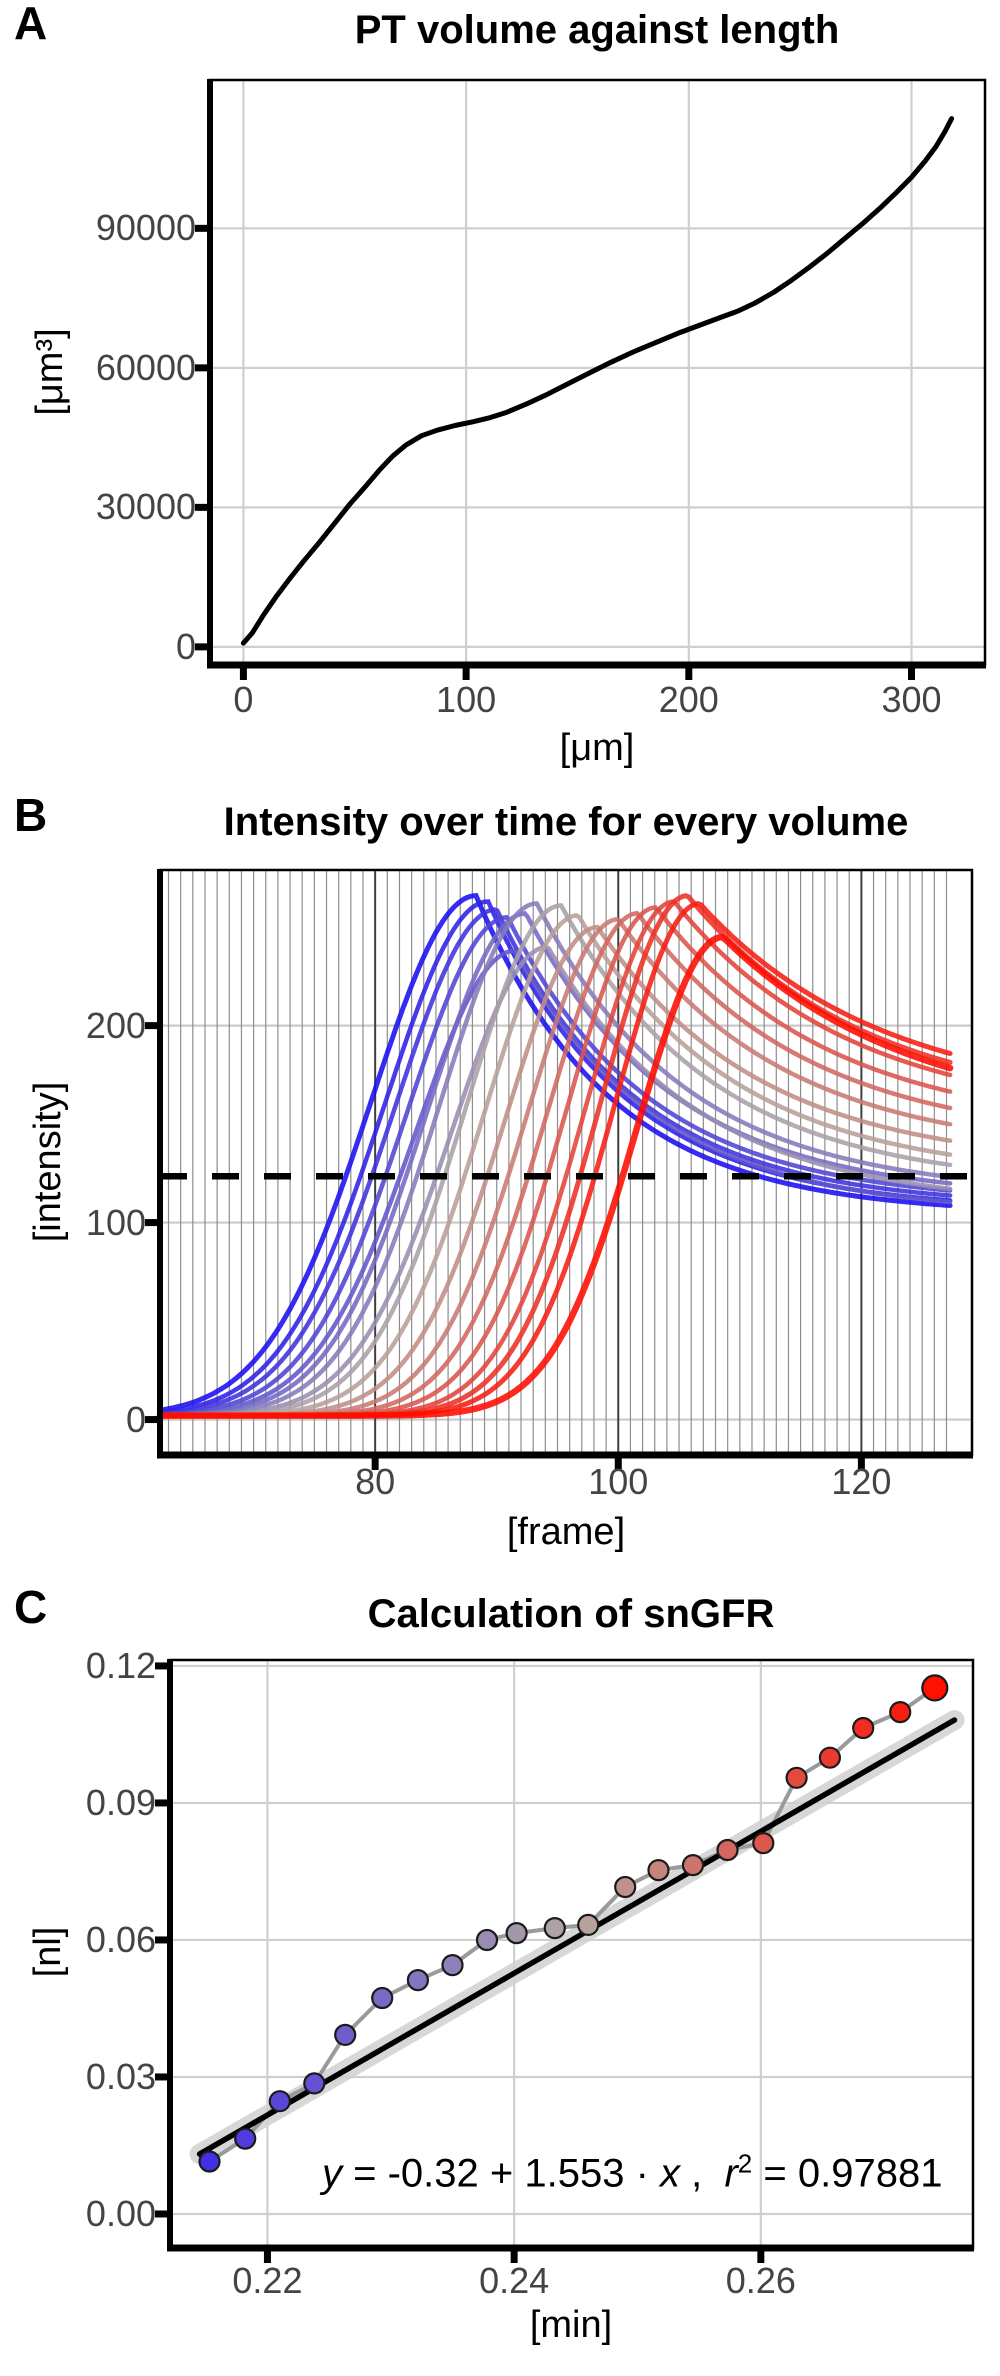 Image resolution: width=1000 pixels, height=2376 pixels. What do you see at coordinates (145, 228) in the screenshot?
I see `y-tick-label-90000: 90000` at bounding box center [145, 228].